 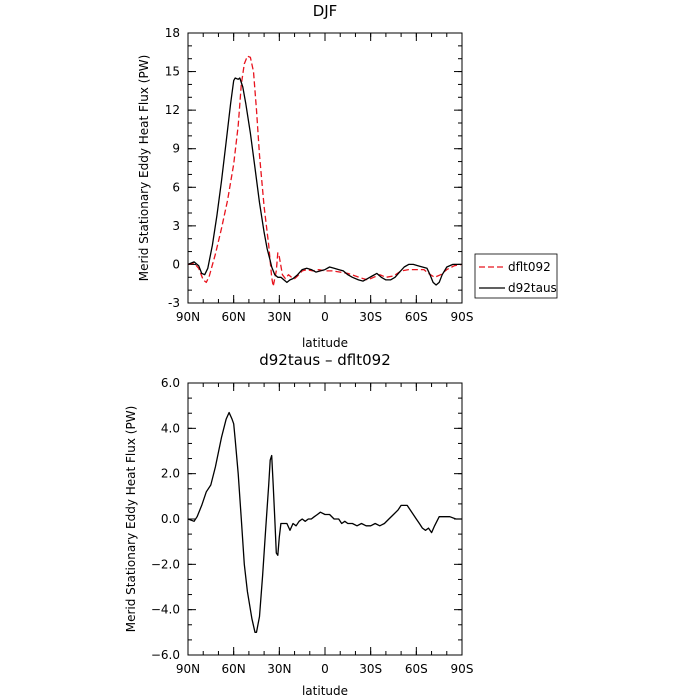 What do you see at coordinates (176, 226) in the screenshot?
I see `y-tick-label: 3` at bounding box center [176, 226].